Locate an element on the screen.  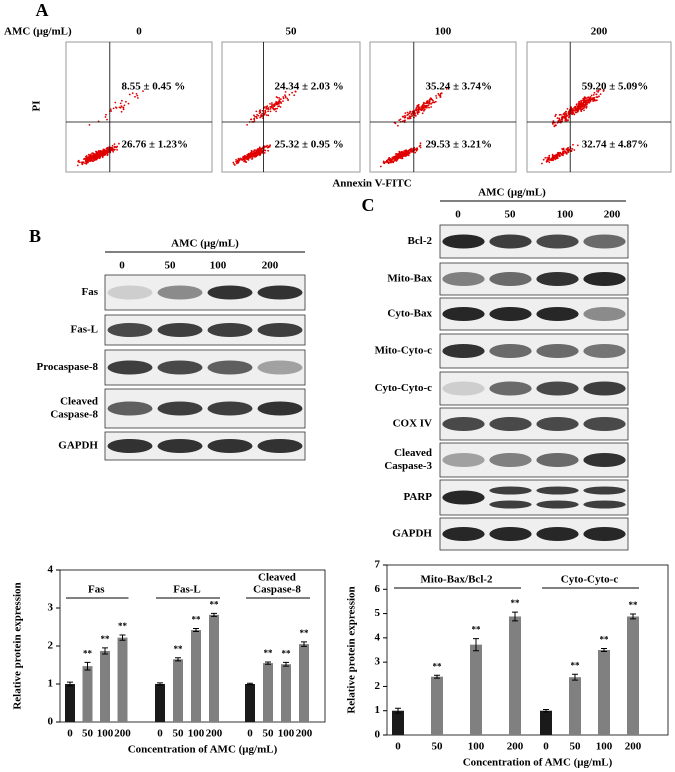
quadrant-value: 26.76 ± 1.23% is located at coordinates (154, 145).